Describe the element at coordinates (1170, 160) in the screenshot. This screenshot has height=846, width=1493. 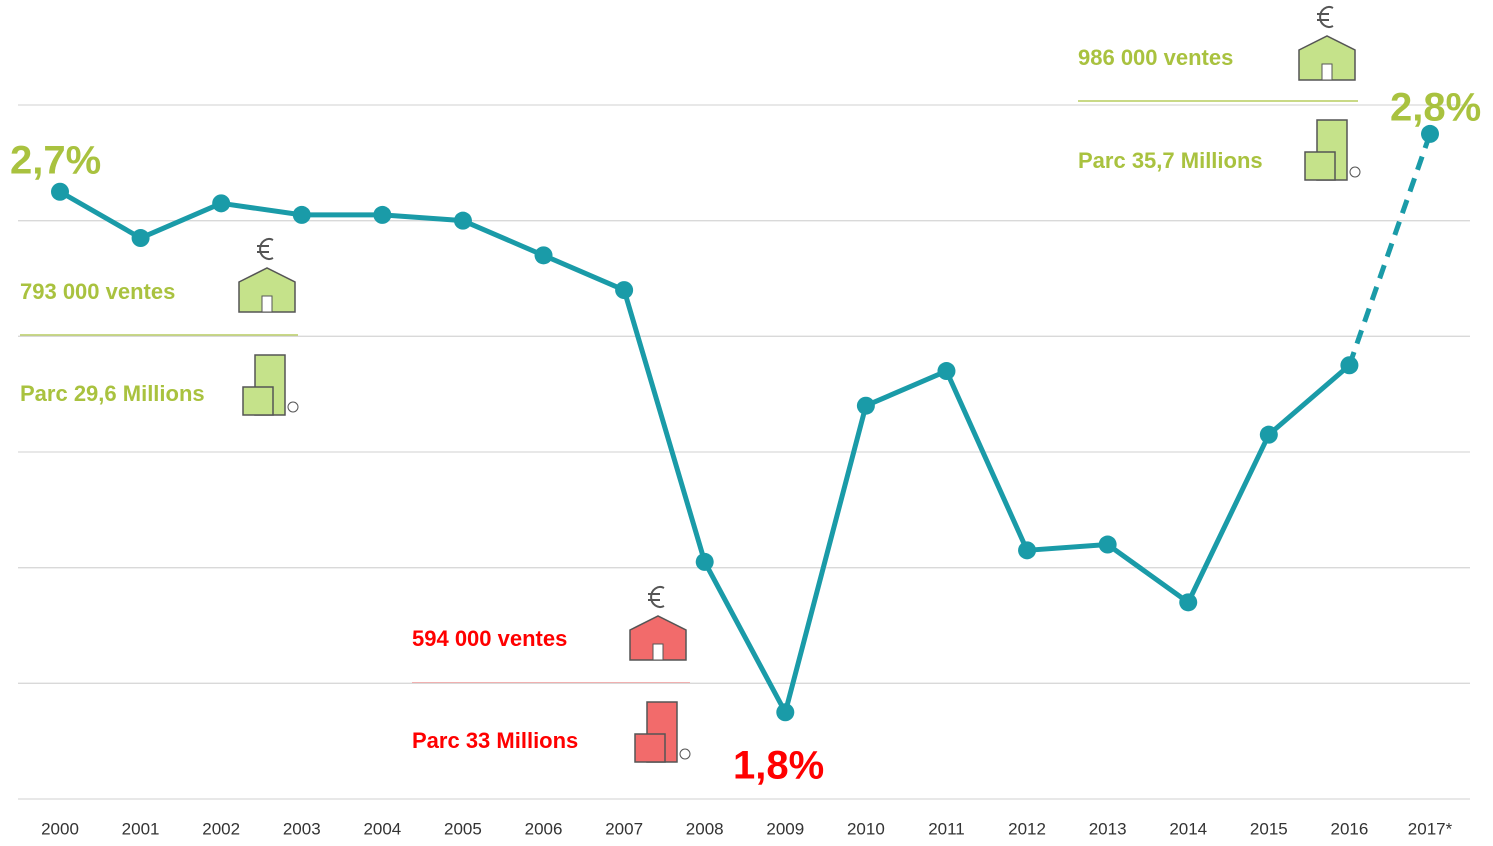
I see `annotation: Parc 35,7 Millions` at that location.